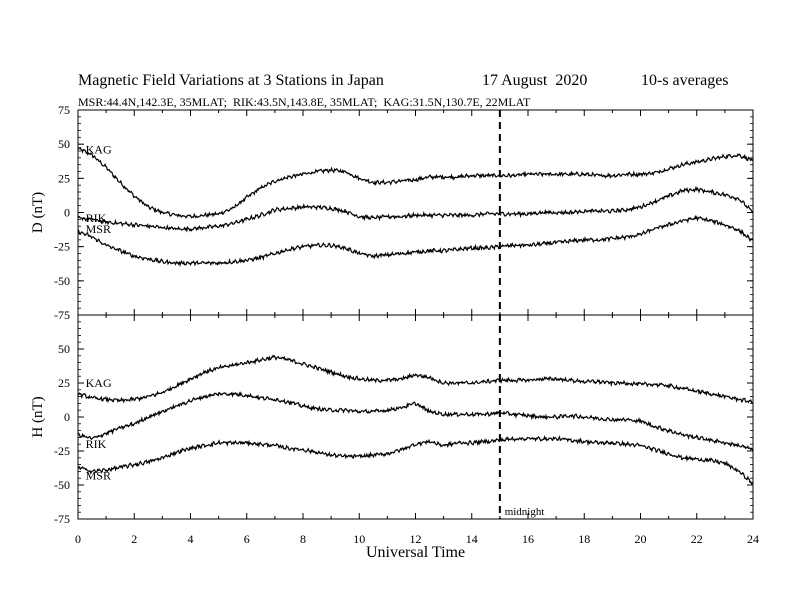  What do you see at coordinates (359, 539) in the screenshot?
I see `x-tick-label: 10` at bounding box center [359, 539].